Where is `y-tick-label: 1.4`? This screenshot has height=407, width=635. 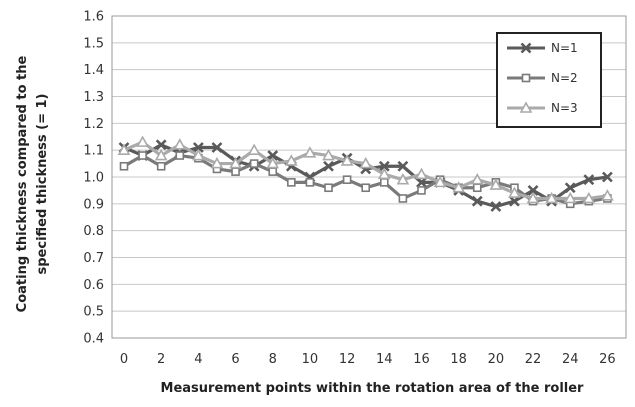
y-tick-label: 1.4 is located at coordinates (93, 70).